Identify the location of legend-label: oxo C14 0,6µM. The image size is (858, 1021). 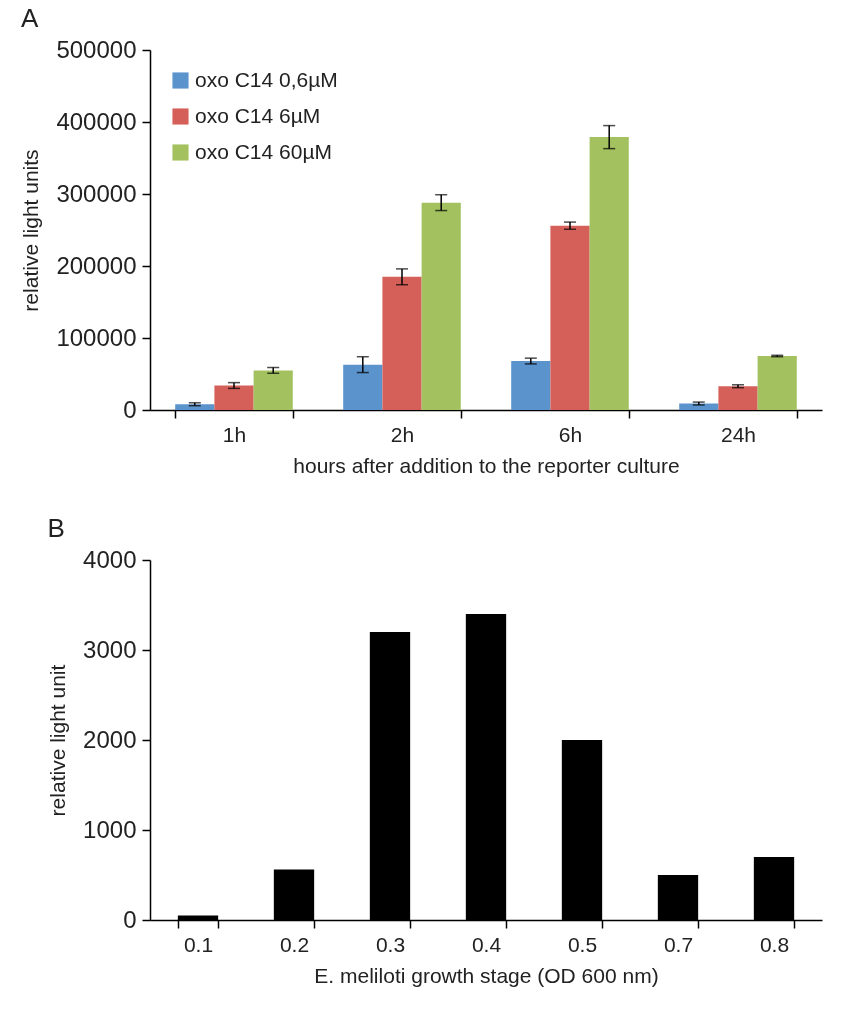
(266, 79).